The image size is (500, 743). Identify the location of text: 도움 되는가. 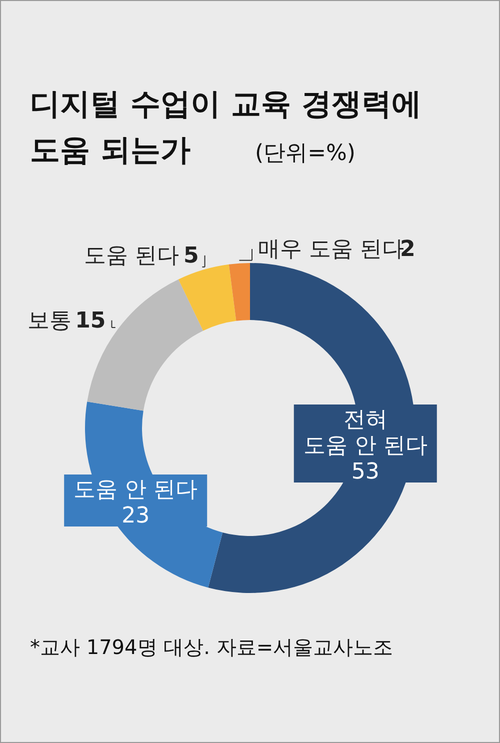
(110, 150).